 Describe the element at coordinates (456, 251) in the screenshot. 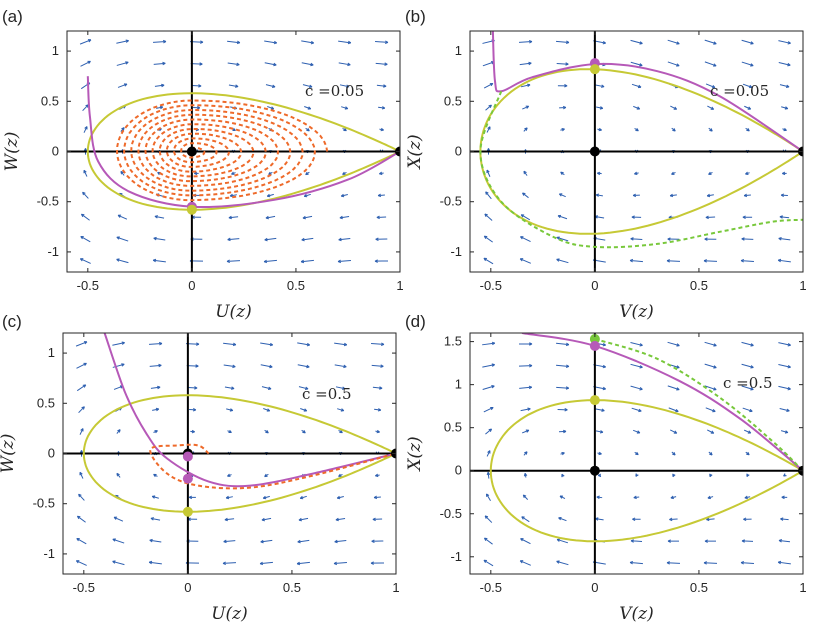

I see `y-tick-label: -1` at that location.